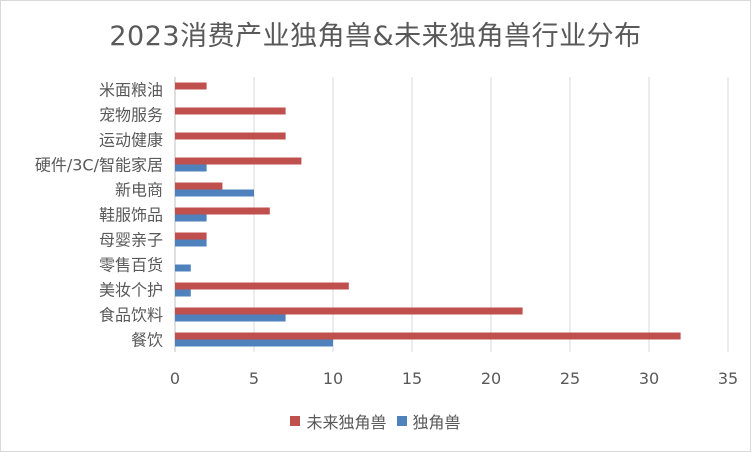 The width and height of the screenshot is (751, 452). What do you see at coordinates (131, 215) in the screenshot?
I see `y-category-label: 鞋服饰品` at bounding box center [131, 215].